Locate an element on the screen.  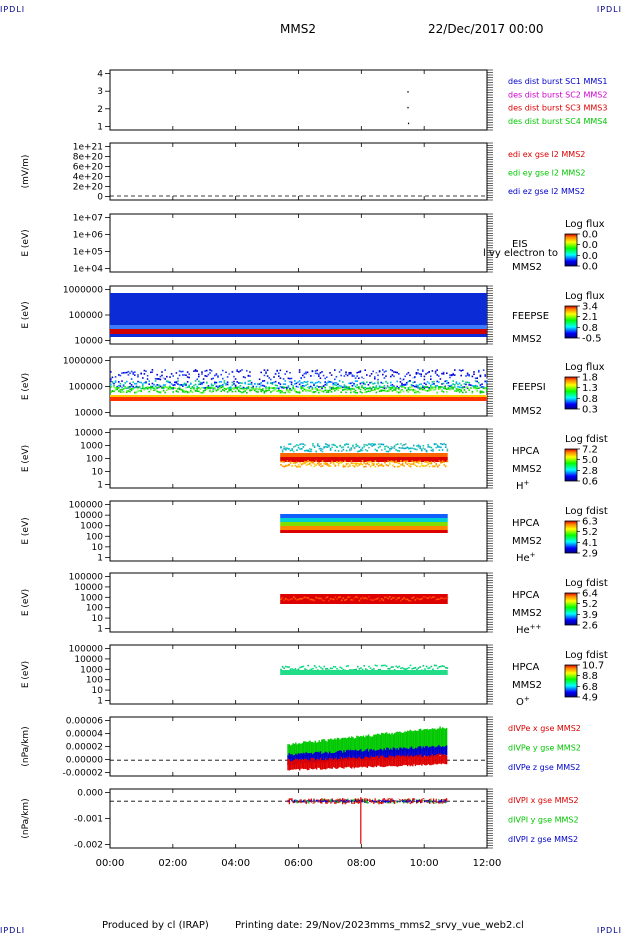
panel-minor-ticks-eis is located at coordinates (490, 243).